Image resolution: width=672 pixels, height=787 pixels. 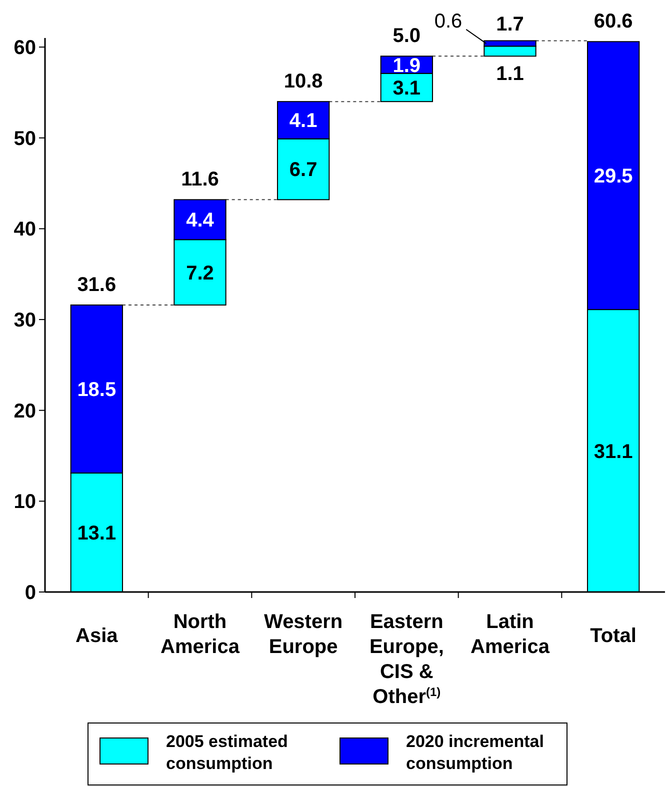 I want to click on data-label: 7.2, so click(x=200, y=273).